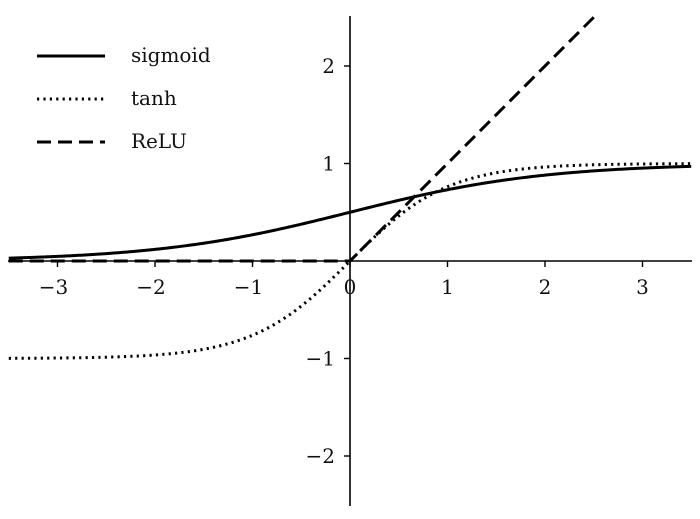 The height and width of the screenshot is (519, 700). I want to click on legend-label-relu: ReLU, so click(159, 141).